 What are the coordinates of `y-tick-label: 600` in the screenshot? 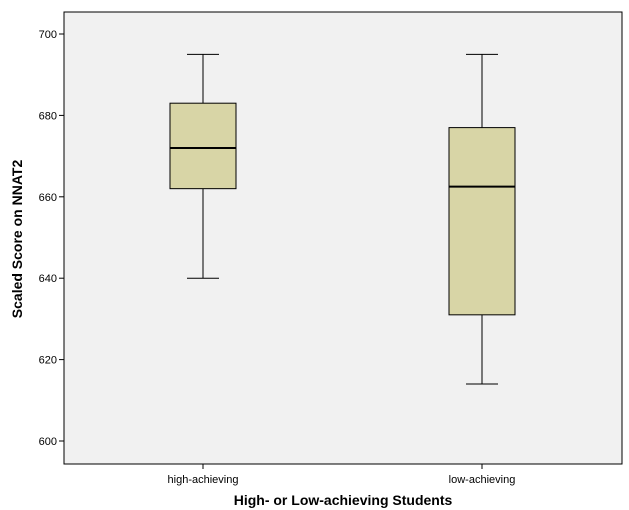 It's located at (48, 442).